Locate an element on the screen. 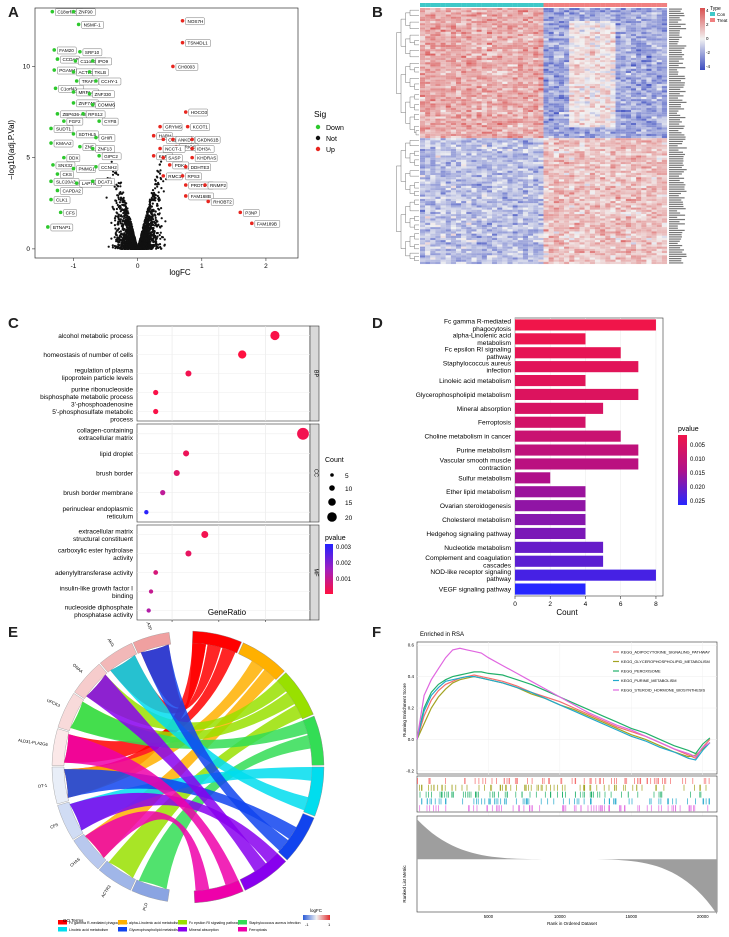  volcano-gene-label: PRDT1-2 is located at coordinates (201, 185).